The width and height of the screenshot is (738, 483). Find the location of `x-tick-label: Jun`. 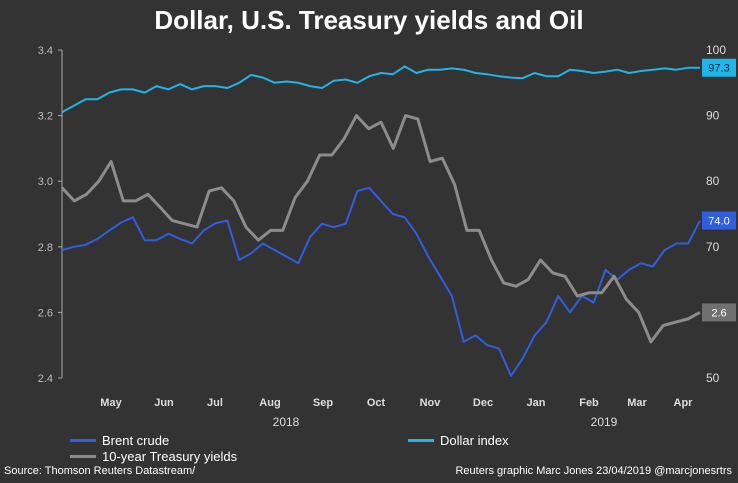

x-tick-label: Jun is located at coordinates (164, 403).